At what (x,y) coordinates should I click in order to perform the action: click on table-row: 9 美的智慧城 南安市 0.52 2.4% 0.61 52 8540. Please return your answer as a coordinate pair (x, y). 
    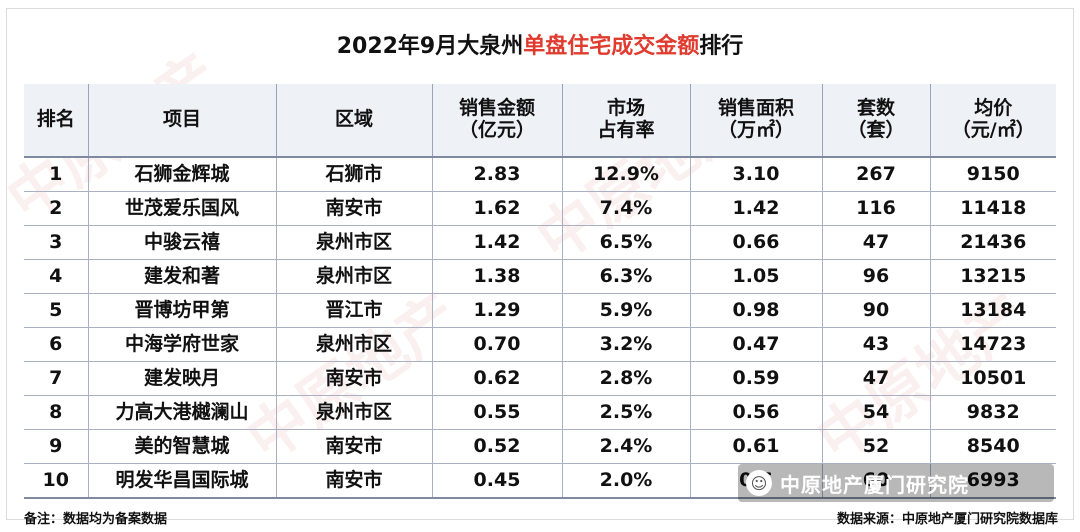
    Looking at the image, I should click on (540, 446).